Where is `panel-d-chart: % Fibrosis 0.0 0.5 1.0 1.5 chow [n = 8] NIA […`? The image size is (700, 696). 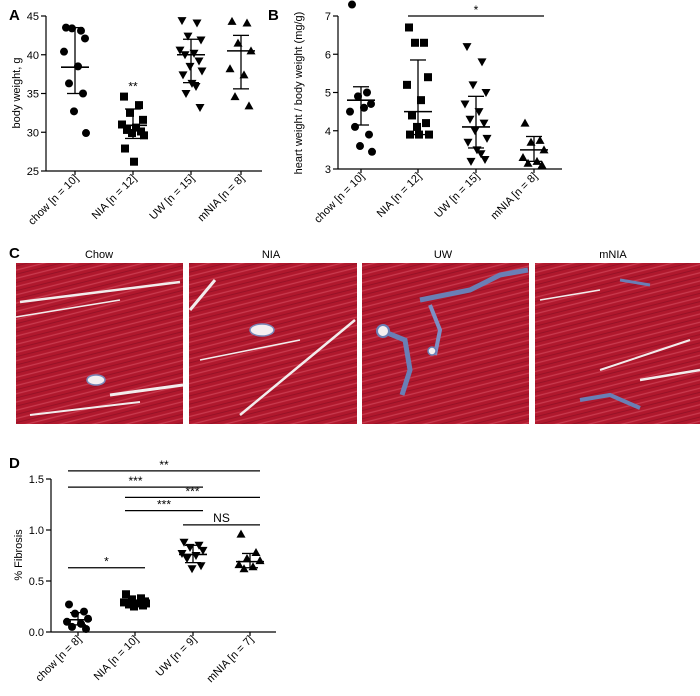 panel-d-chart: % Fibrosis 0.0 0.5 1.0 1.5 chow [n = 8] NIA [… is located at coordinates (144, 571).